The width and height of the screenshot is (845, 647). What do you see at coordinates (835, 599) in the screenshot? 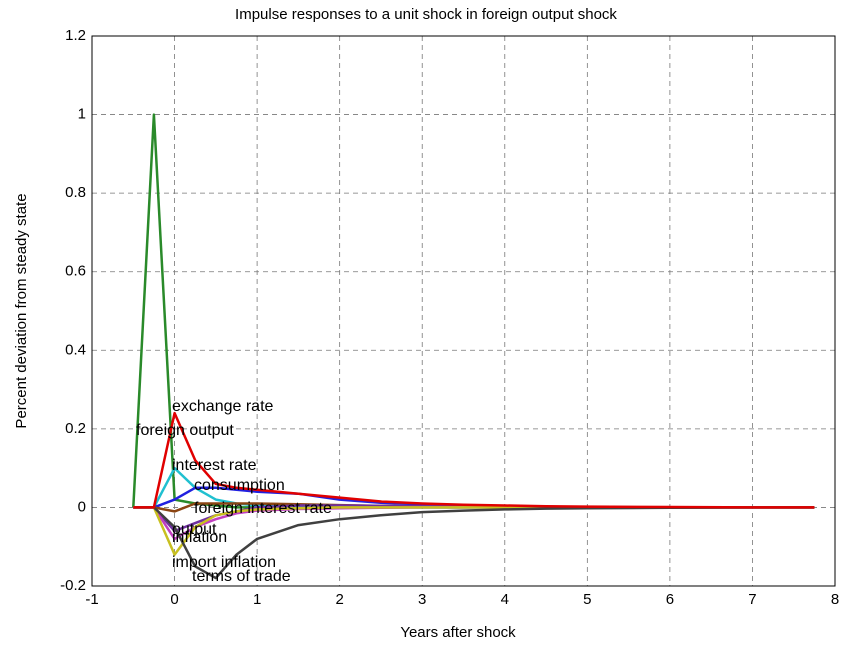
I see `x-tick-label: 8` at bounding box center [835, 599].